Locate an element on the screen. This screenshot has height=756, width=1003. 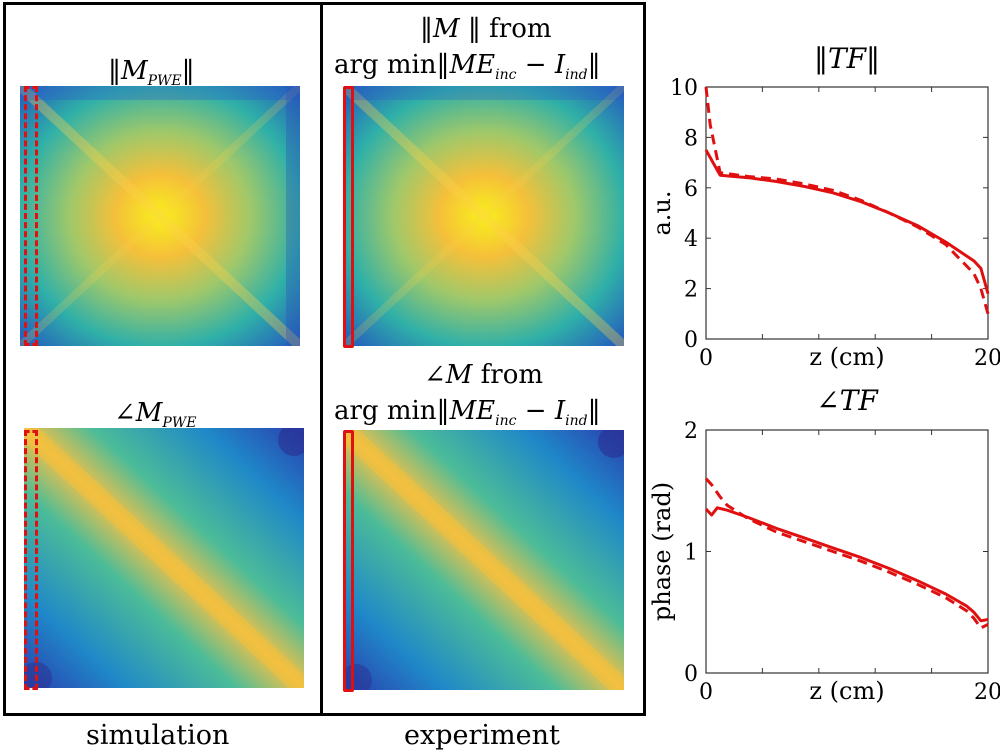
simulation-label: simulation is located at coordinates (158, 735).